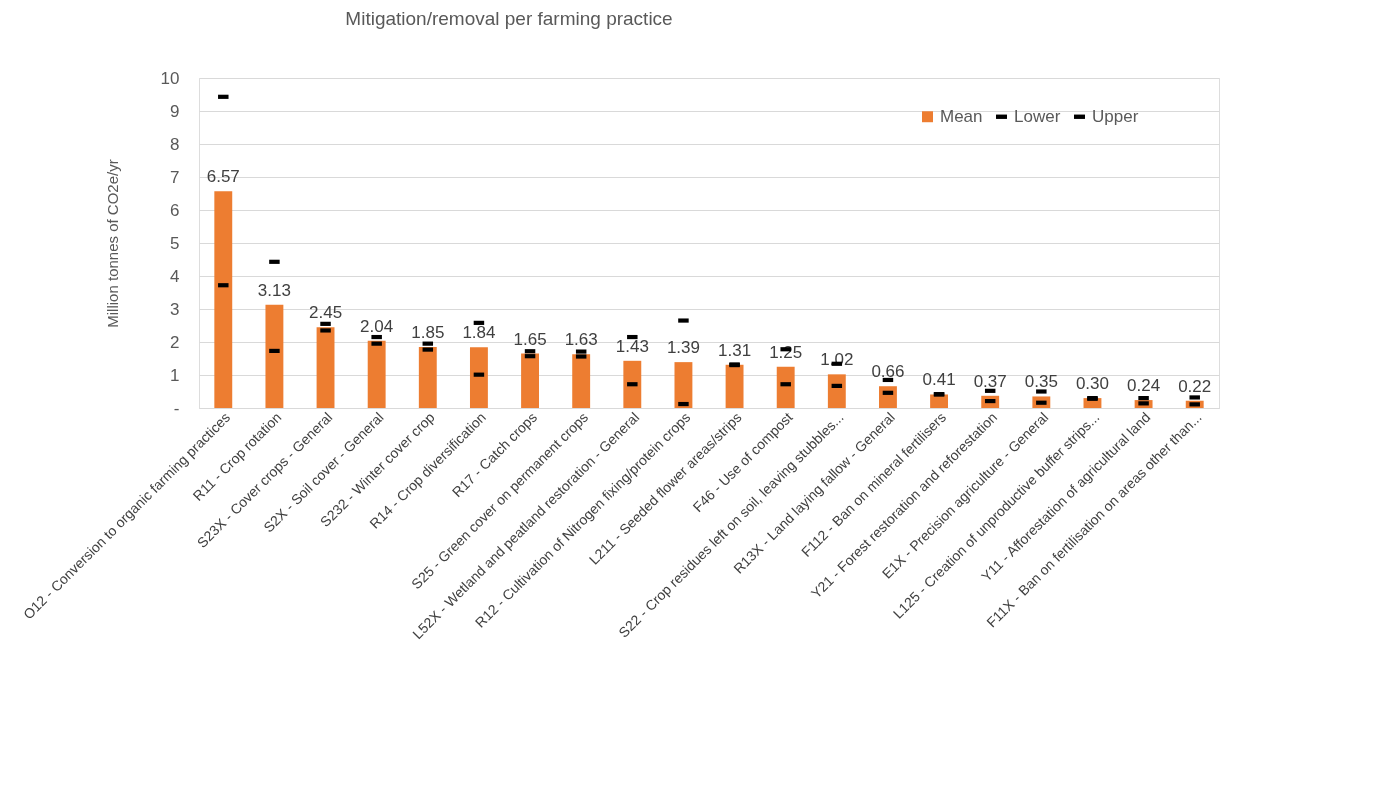 This screenshot has height=802, width=1391. Describe the element at coordinates (939, 380) in the screenshot. I see `data-label: 0.41` at that location.